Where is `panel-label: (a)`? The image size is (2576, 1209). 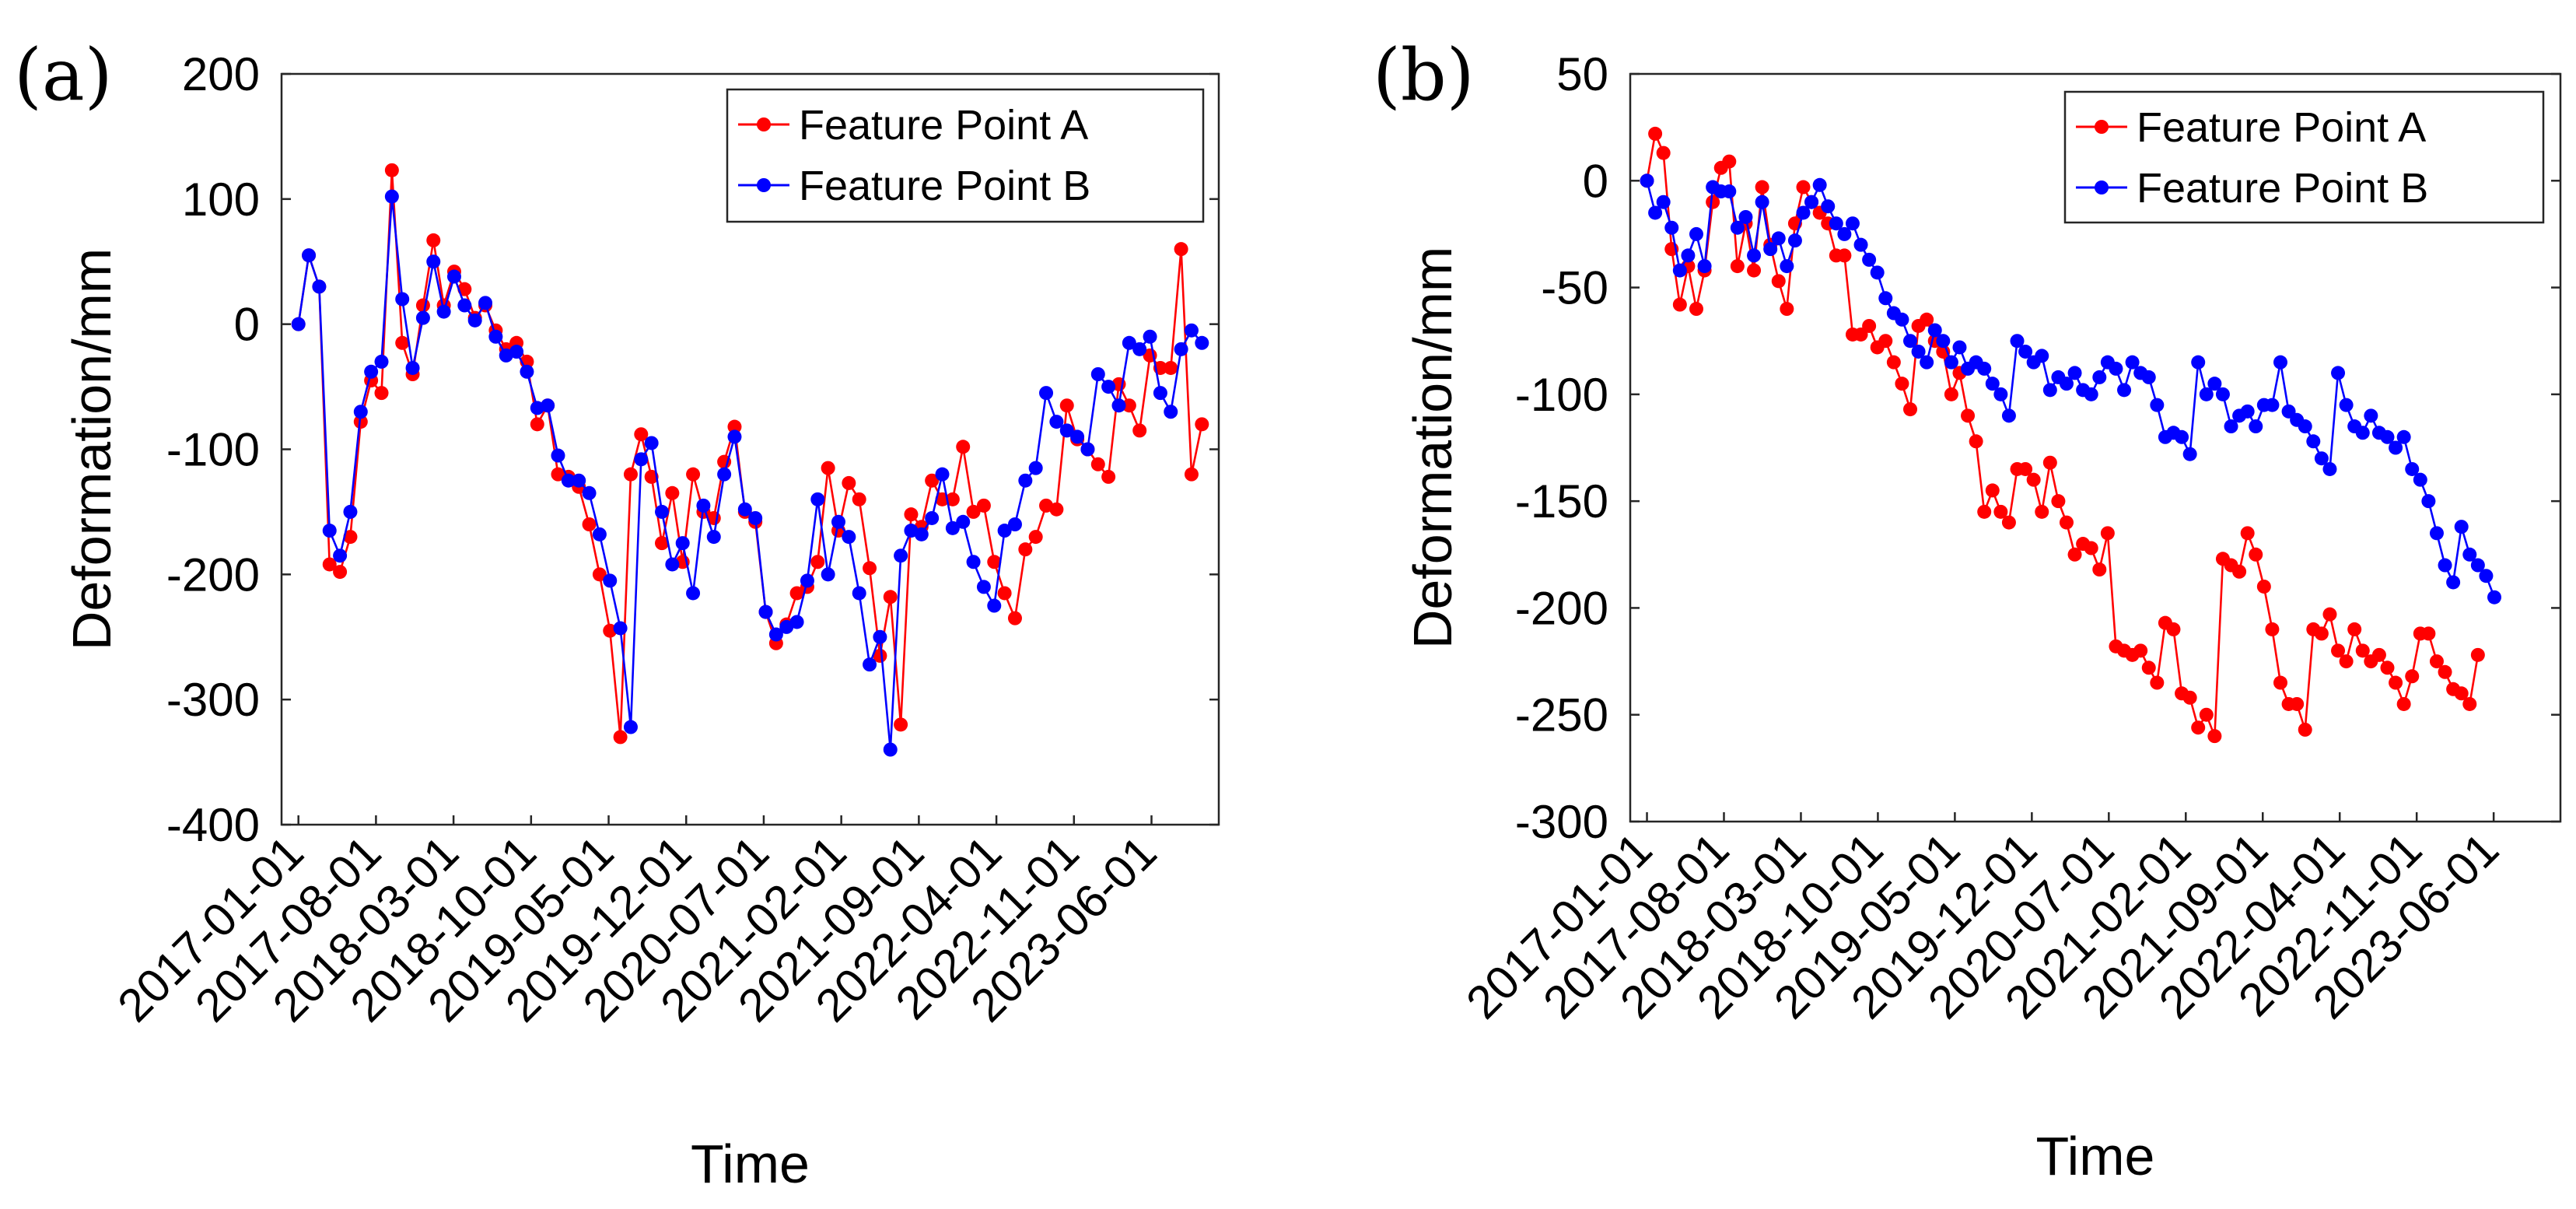 panel-label: (a) is located at coordinates (64, 75).